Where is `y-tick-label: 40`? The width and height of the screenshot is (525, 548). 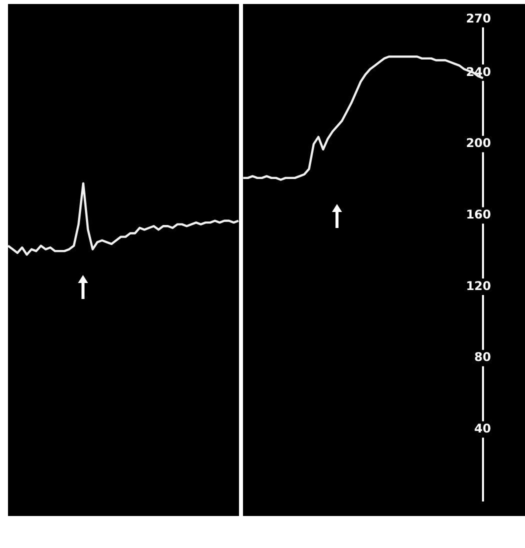
y-tick-label: 40 is located at coordinates (482, 429).